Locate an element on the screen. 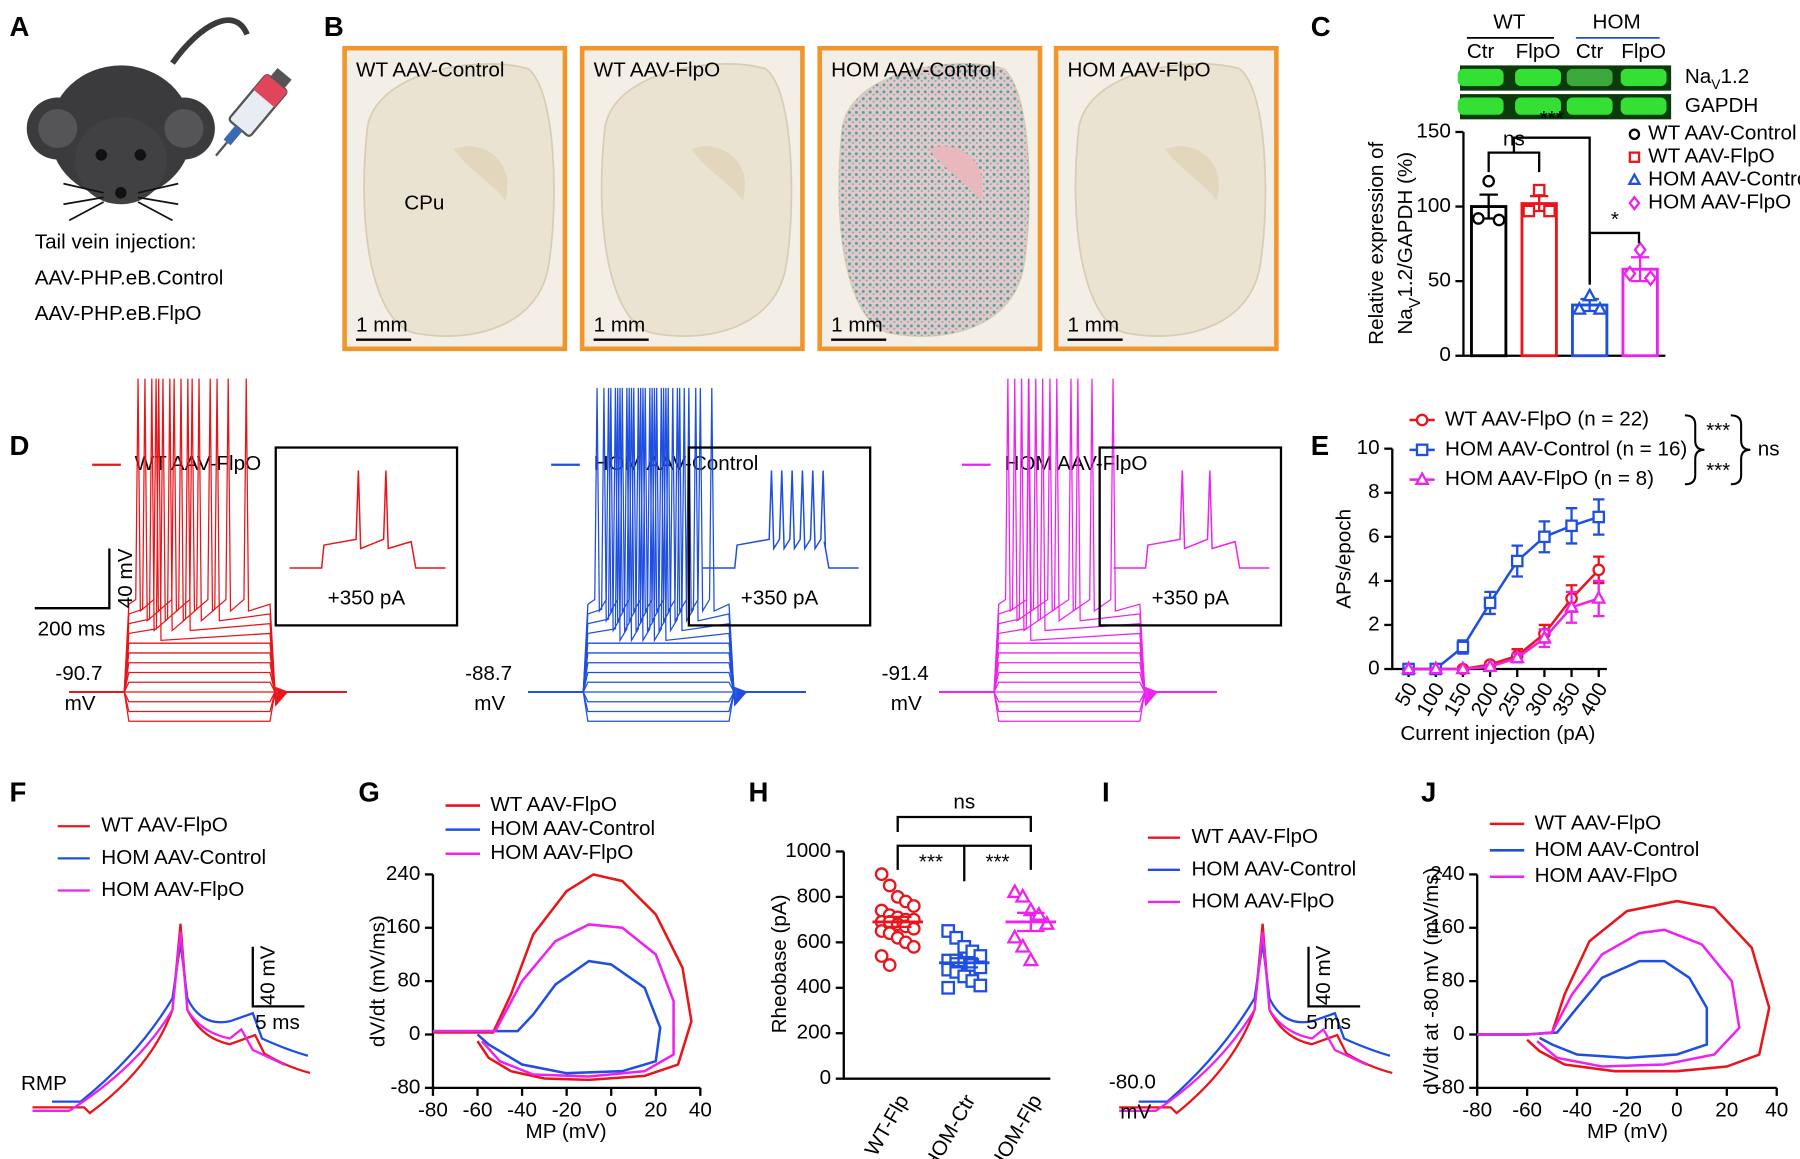 The height and width of the screenshot is (1159, 1800). x-tick-label: -80 is located at coordinates (1477, 1109).